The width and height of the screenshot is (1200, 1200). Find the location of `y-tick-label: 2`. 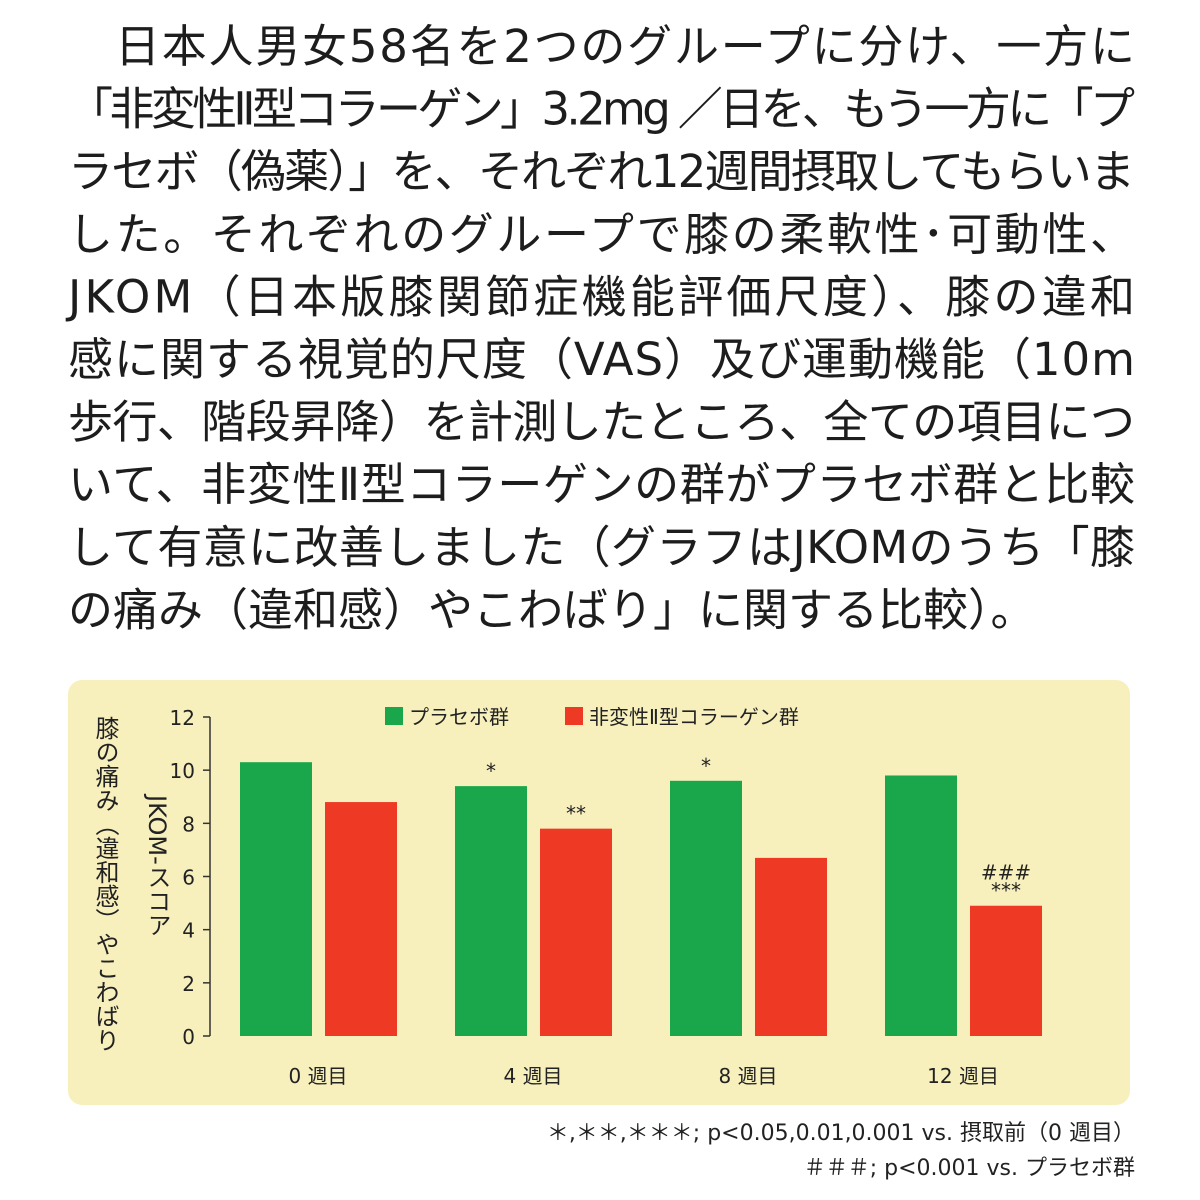

y-tick-label: 2 is located at coordinates (188, 984).